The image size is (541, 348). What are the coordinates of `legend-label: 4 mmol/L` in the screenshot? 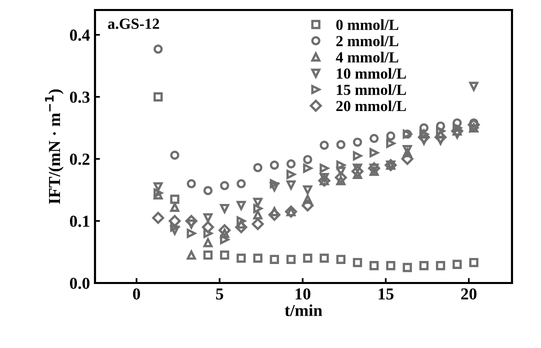 It's located at (367, 57).